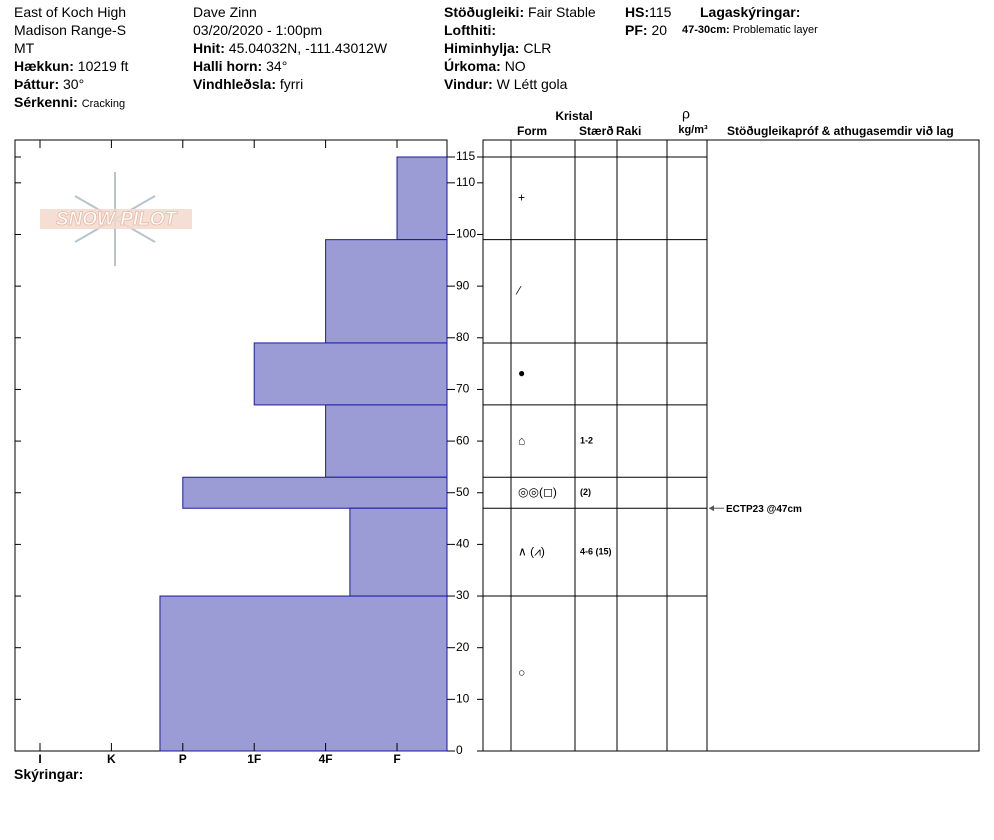  I want to click on header-cell: Raki, so click(628, 131).